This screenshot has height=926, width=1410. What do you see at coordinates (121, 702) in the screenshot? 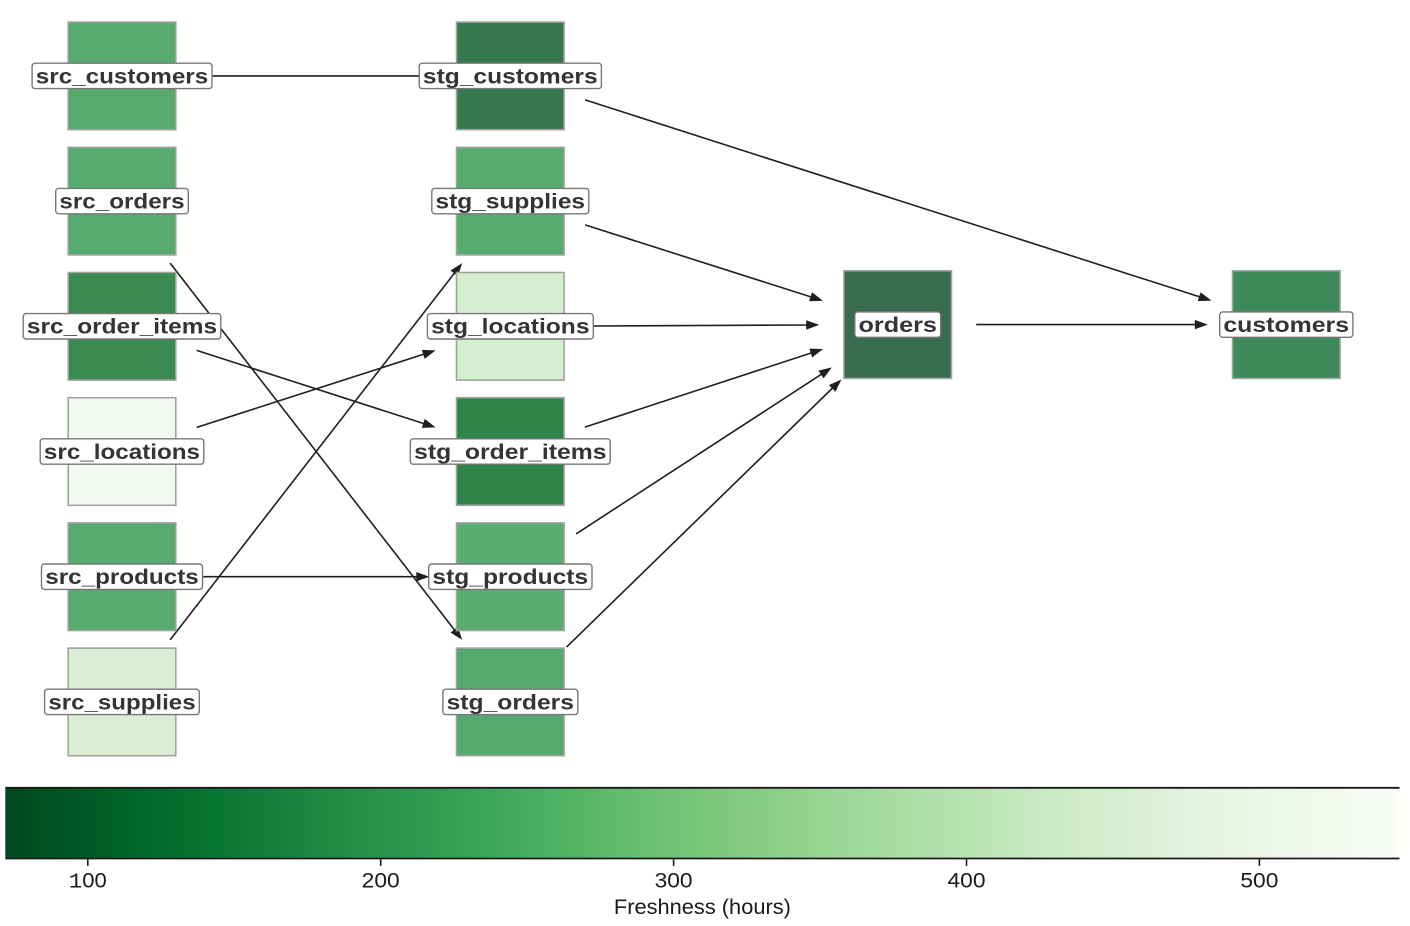
I see `svg-text: src_supplies` at bounding box center [121, 702].